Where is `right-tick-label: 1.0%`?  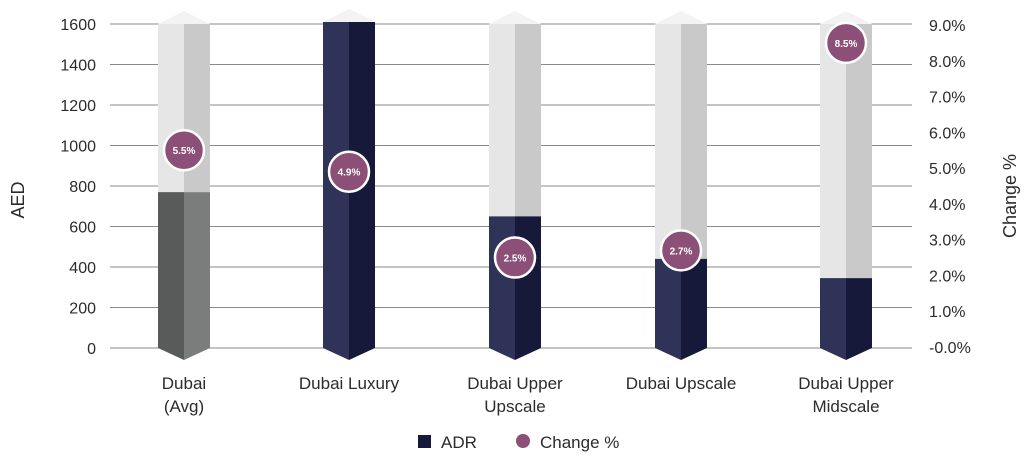
right-tick-label: 1.0% is located at coordinates (947, 312).